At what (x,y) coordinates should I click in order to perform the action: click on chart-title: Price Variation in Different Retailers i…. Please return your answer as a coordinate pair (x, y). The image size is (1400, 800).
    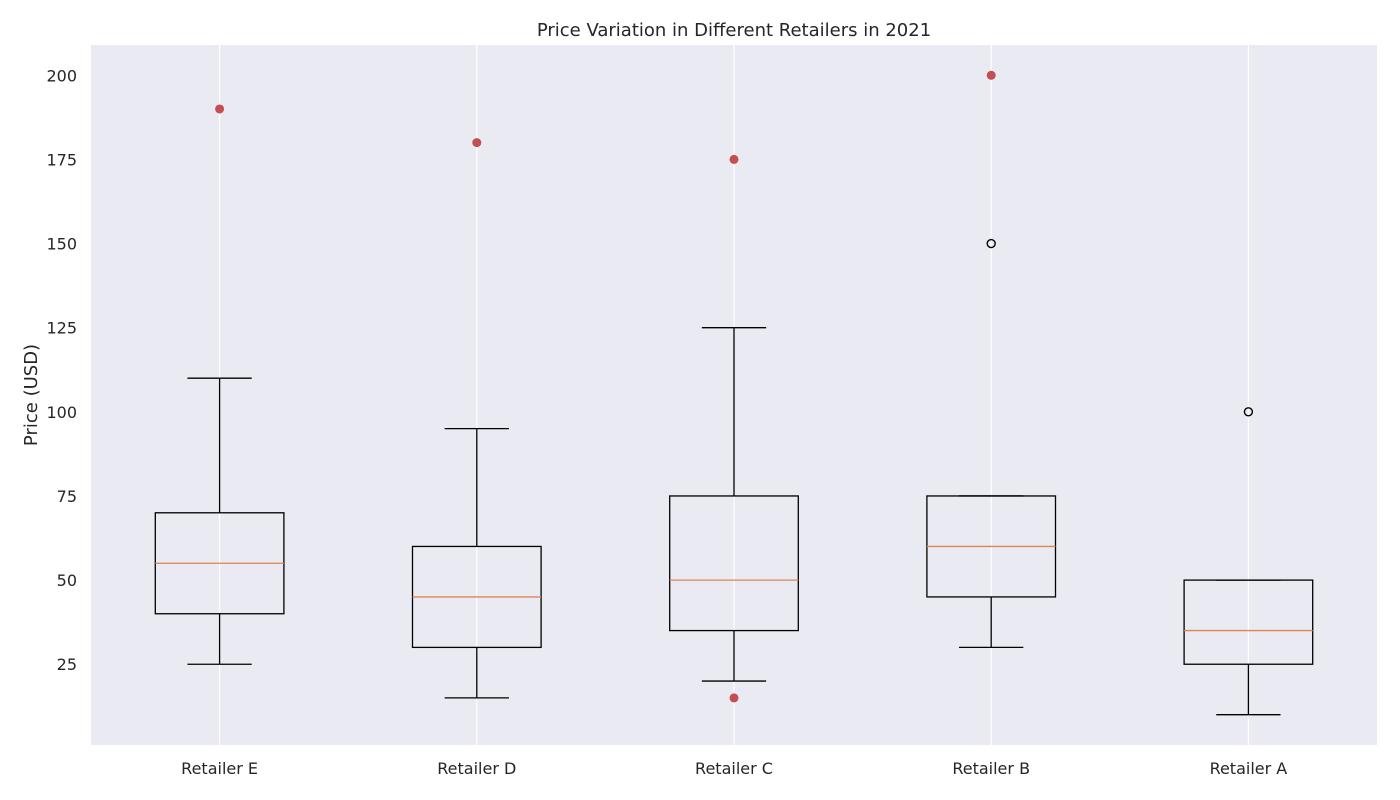
    Looking at the image, I should click on (734, 30).